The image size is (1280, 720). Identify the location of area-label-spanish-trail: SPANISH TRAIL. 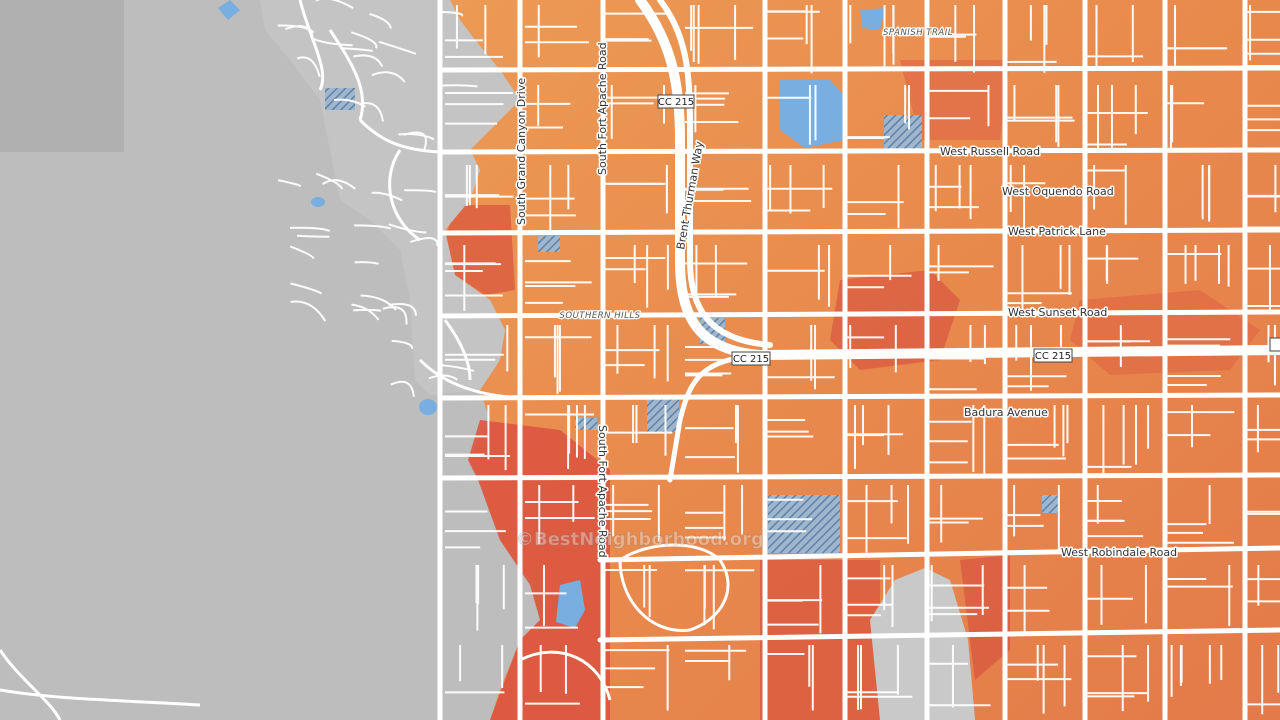
(918, 33).